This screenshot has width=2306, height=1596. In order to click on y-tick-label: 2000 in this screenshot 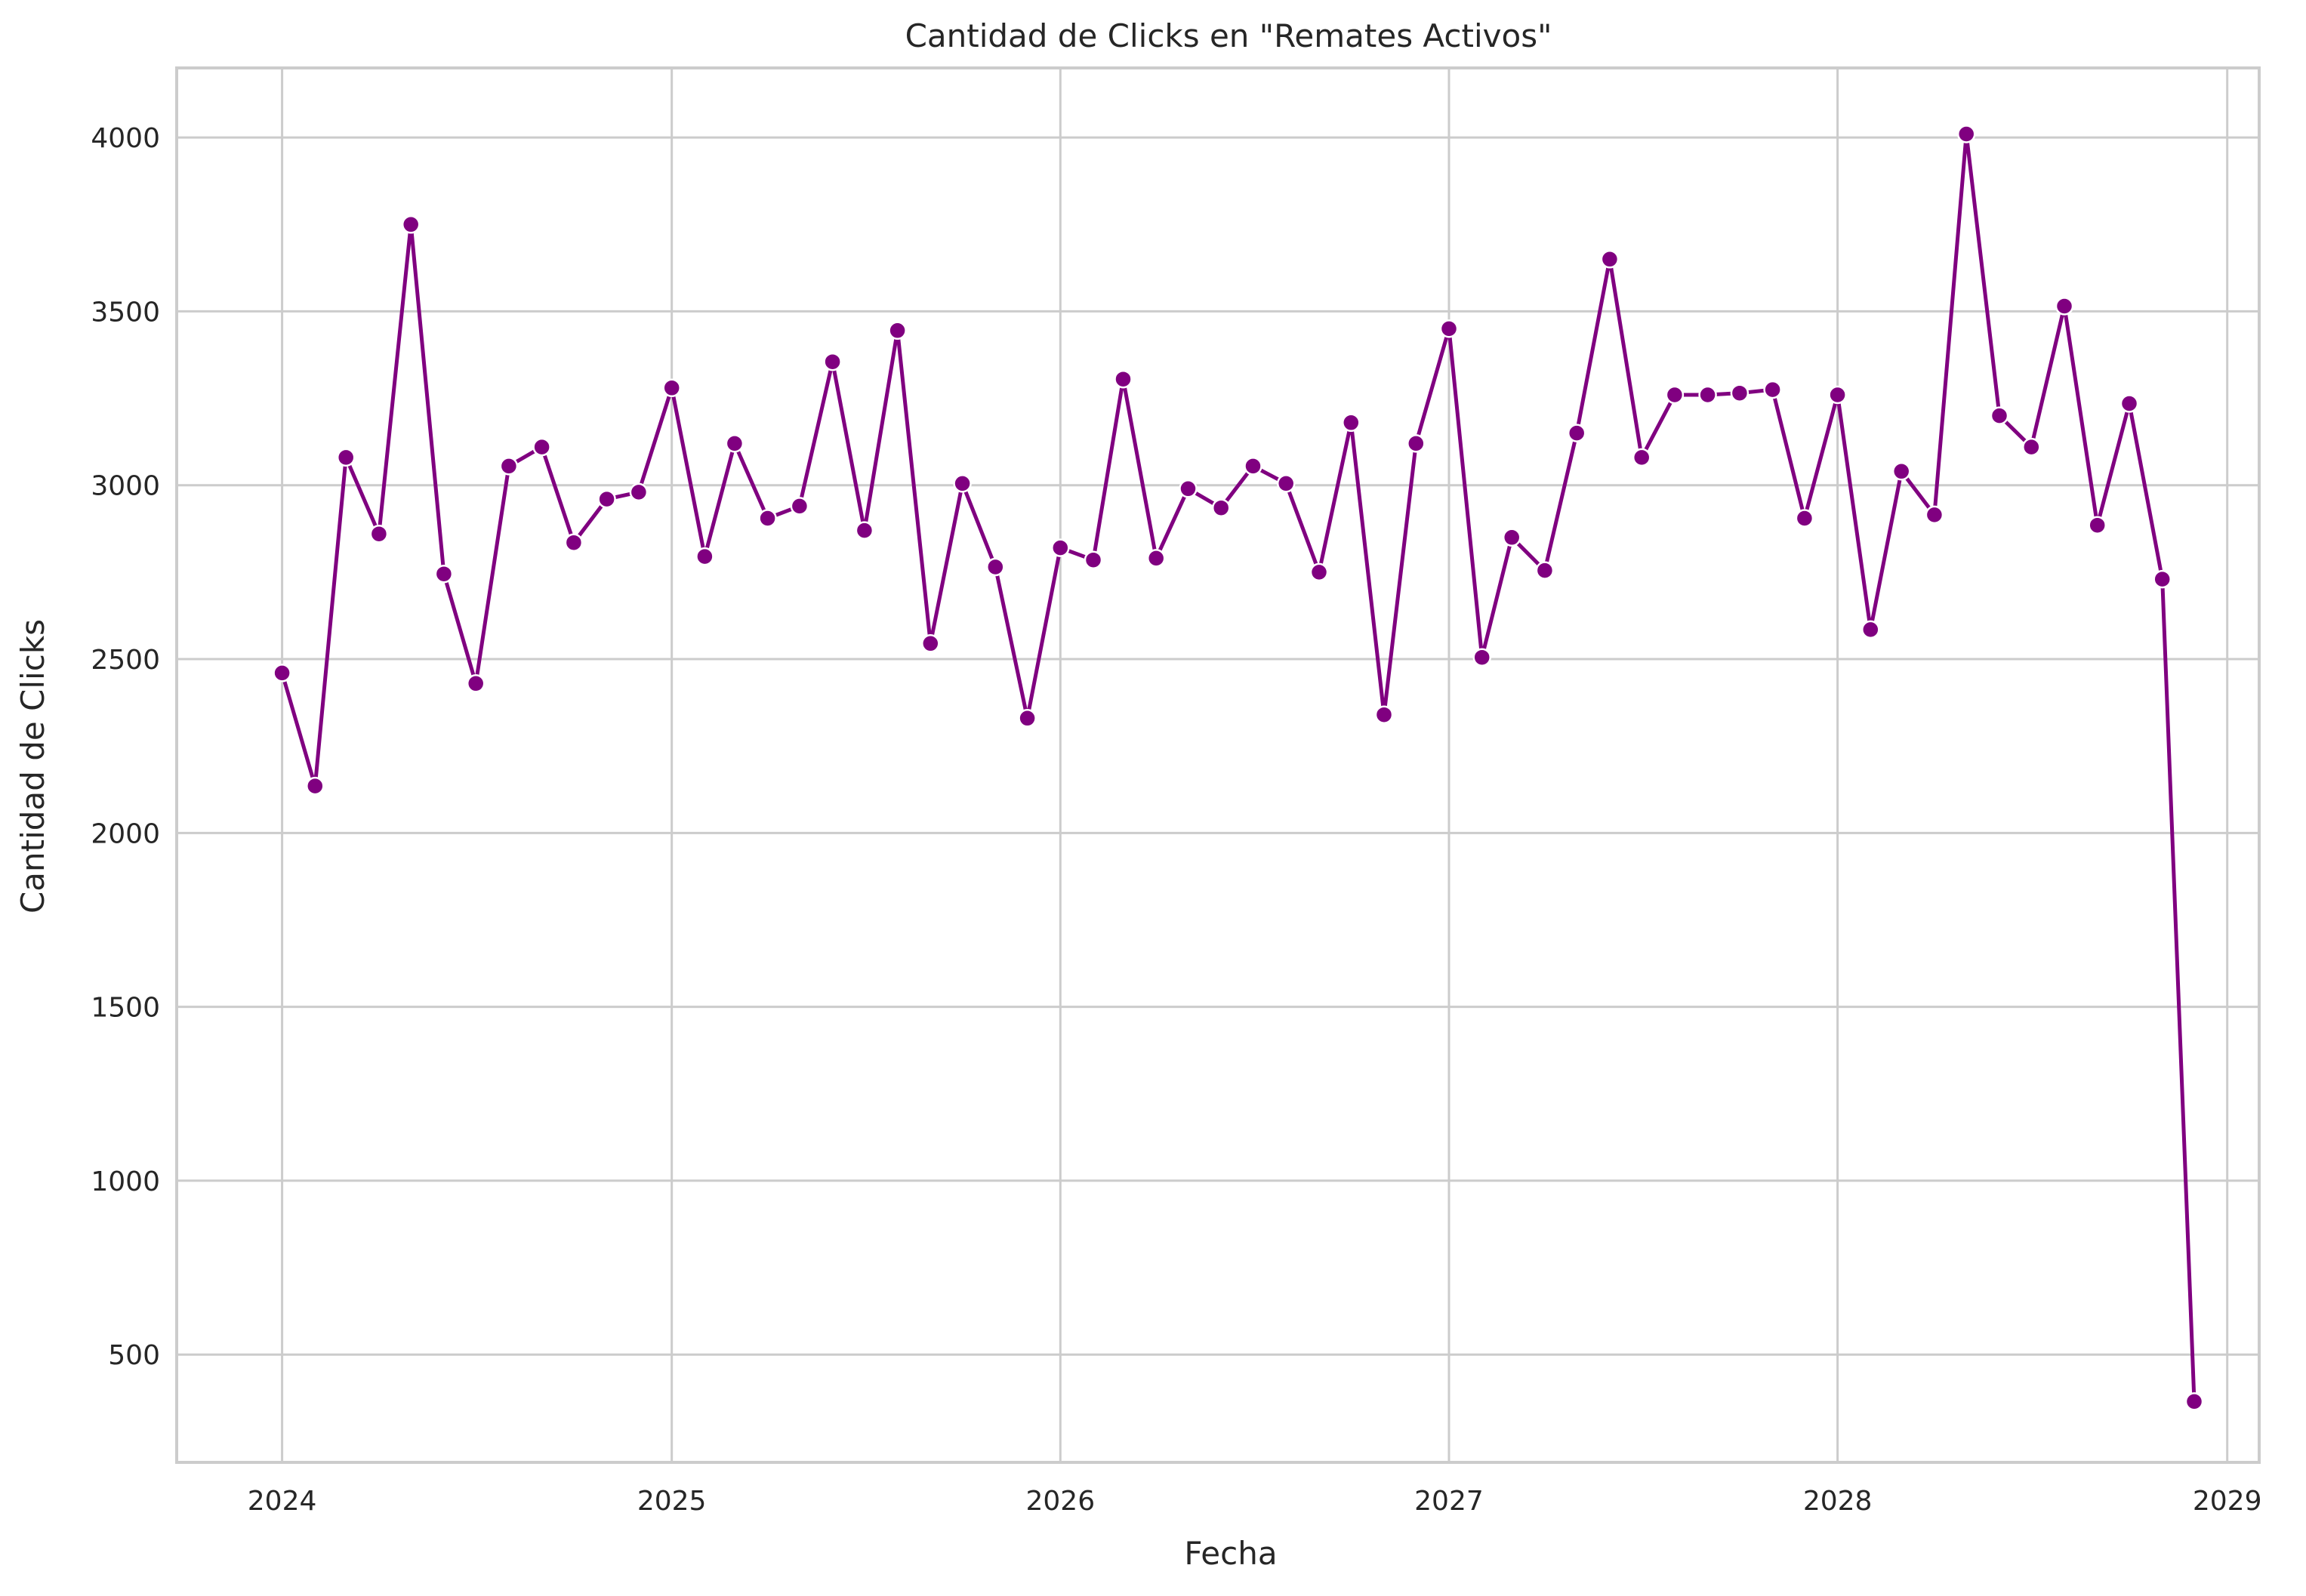, I will do `click(126, 833)`.